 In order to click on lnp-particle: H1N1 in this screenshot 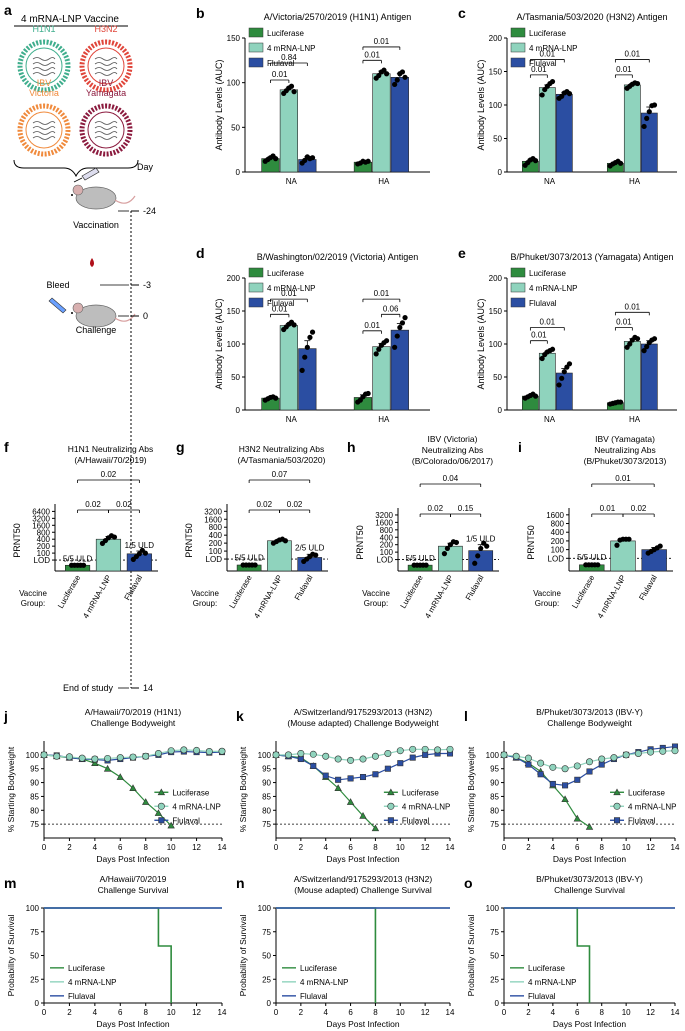, I will do `click(44, 58)`.